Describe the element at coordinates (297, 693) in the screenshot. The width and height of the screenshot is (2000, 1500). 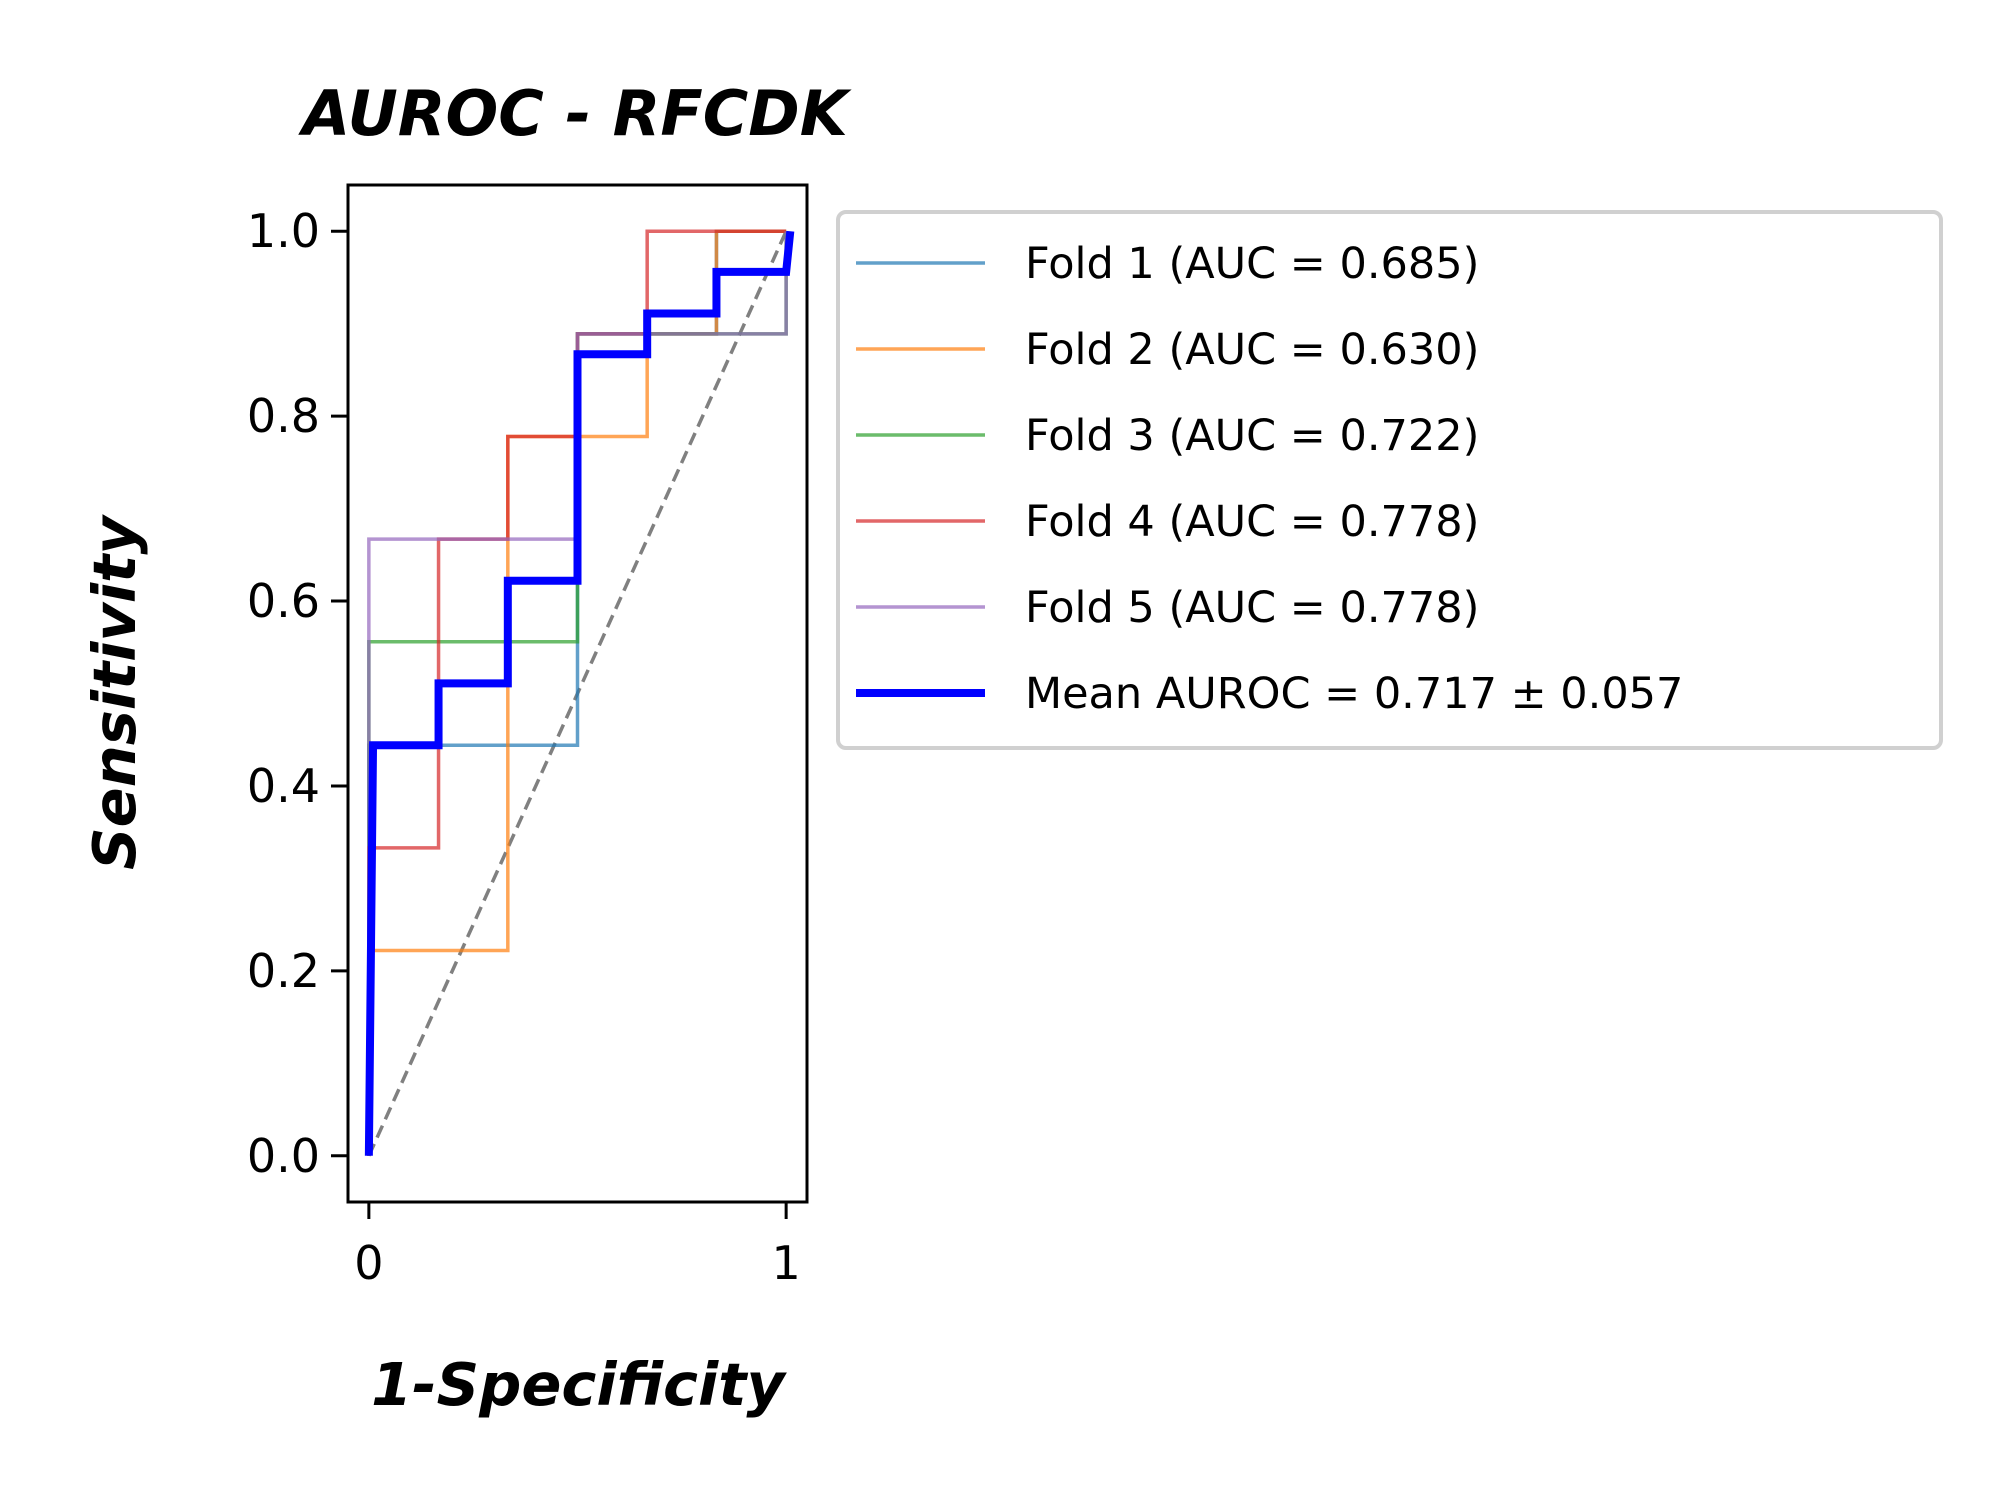
I see `y-axis-ticks: 0.0 0.2 0.4 0.6 0.8 1.0` at that location.